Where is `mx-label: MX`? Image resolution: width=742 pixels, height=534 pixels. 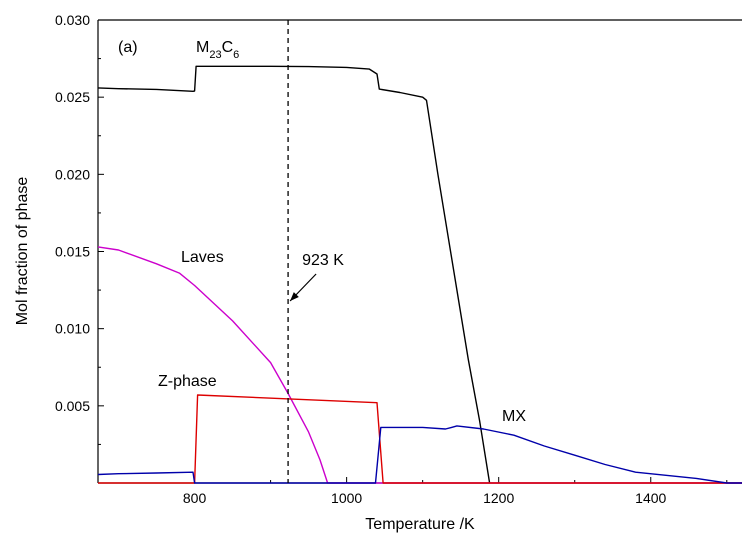
mx-label: MX is located at coordinates (514, 416).